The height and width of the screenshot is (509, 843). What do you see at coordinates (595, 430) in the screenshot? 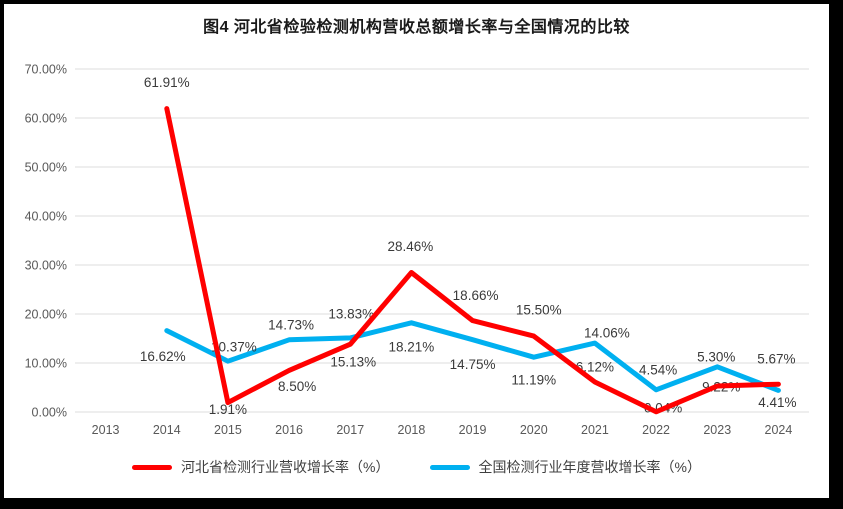
I see `x-tick-label: 2021` at bounding box center [595, 430].